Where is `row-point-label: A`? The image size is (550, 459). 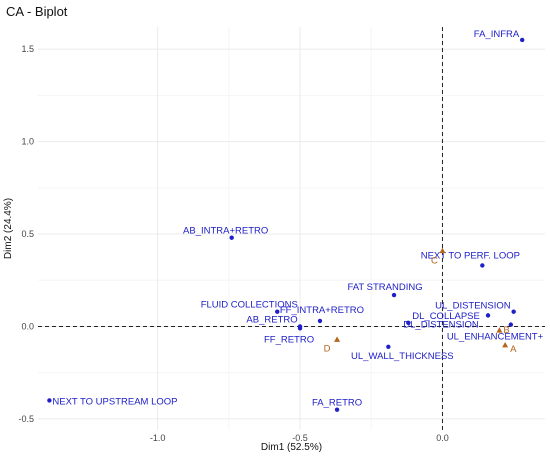
row-point-label: A is located at coordinates (513, 349).